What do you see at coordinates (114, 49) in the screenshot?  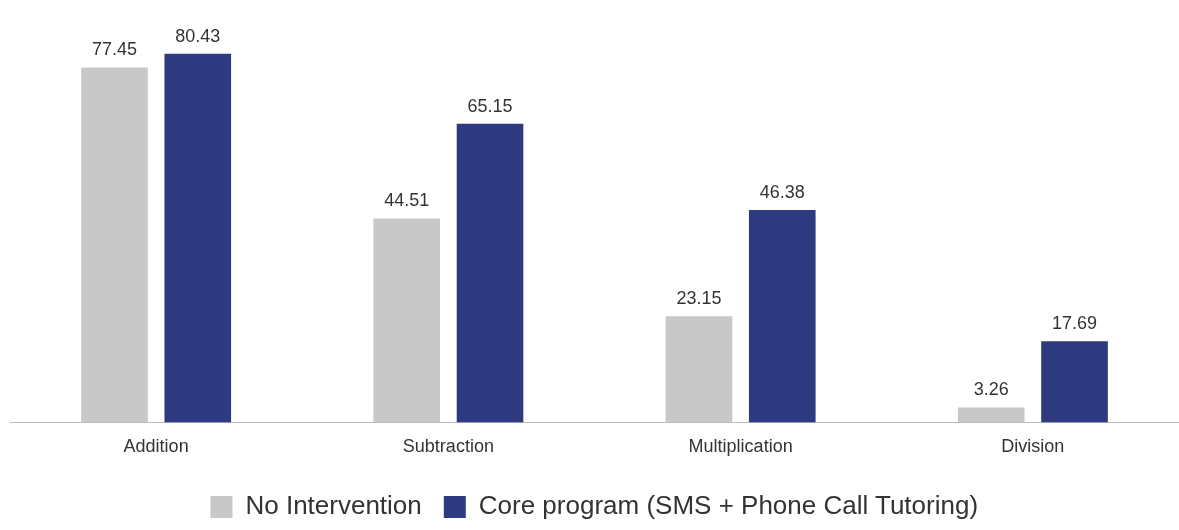 I see `data-label: 77.45` at bounding box center [114, 49].